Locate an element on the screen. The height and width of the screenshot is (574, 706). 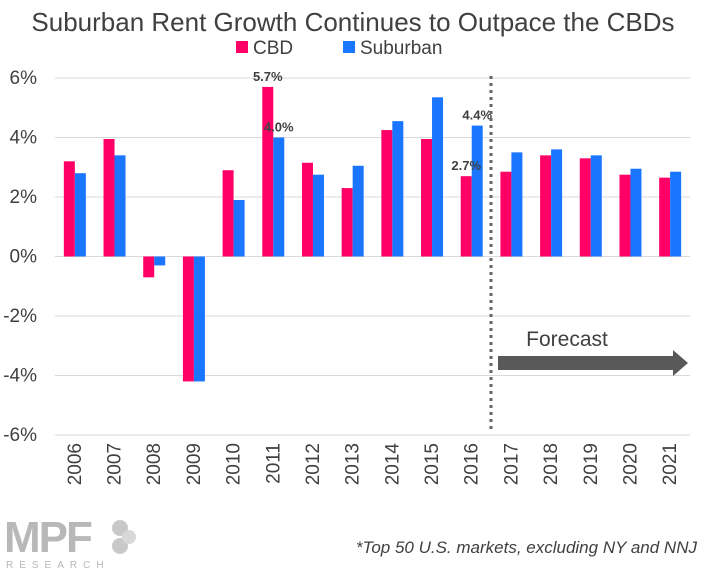
bar-suburban-2021 is located at coordinates (676, 214).